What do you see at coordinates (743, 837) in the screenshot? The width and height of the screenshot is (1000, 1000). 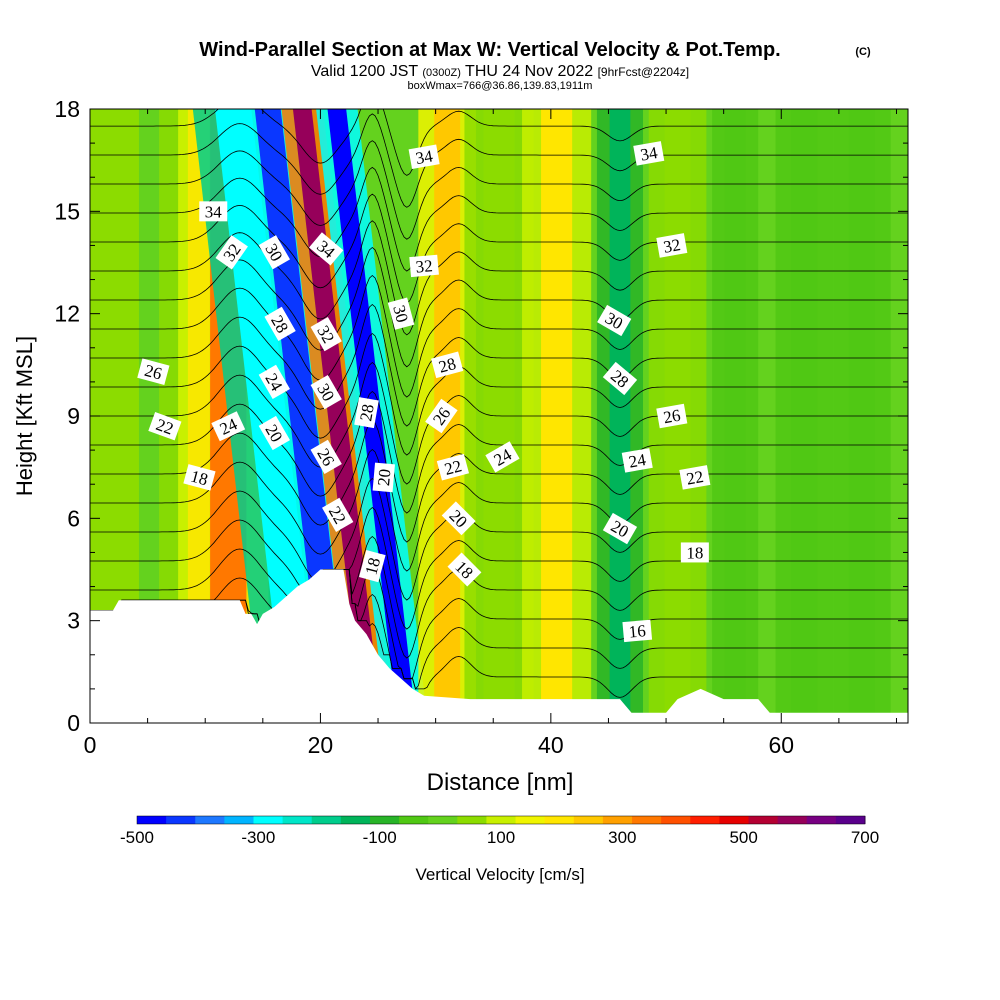 I see `colorbar-tick-label: 500` at bounding box center [743, 837].